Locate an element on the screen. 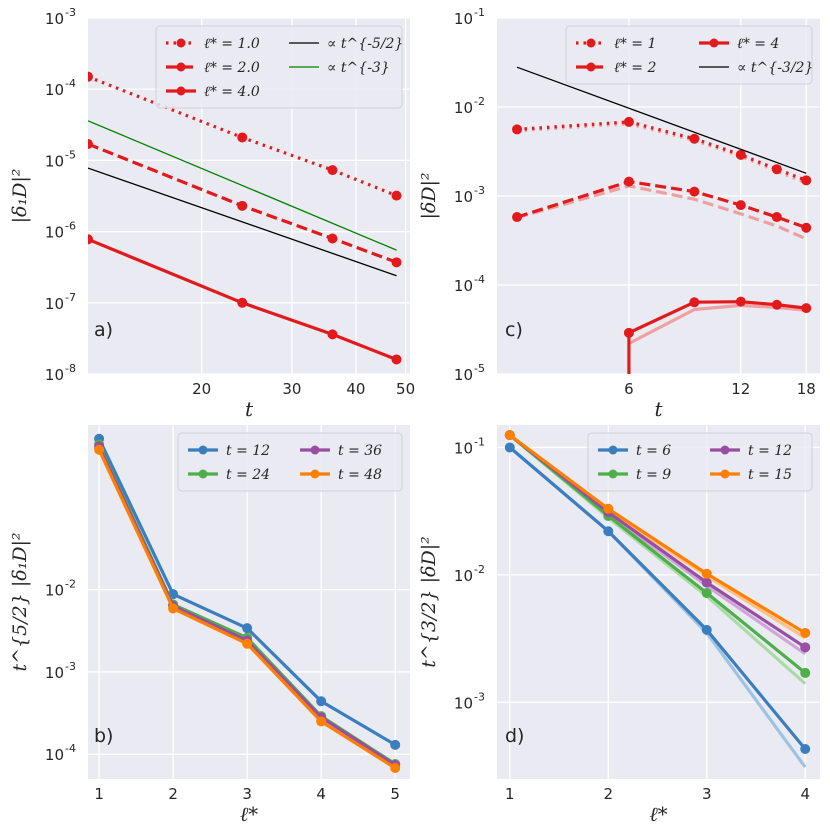 This screenshot has height=830, width=830. panel-tag: a) is located at coordinates (103, 330).